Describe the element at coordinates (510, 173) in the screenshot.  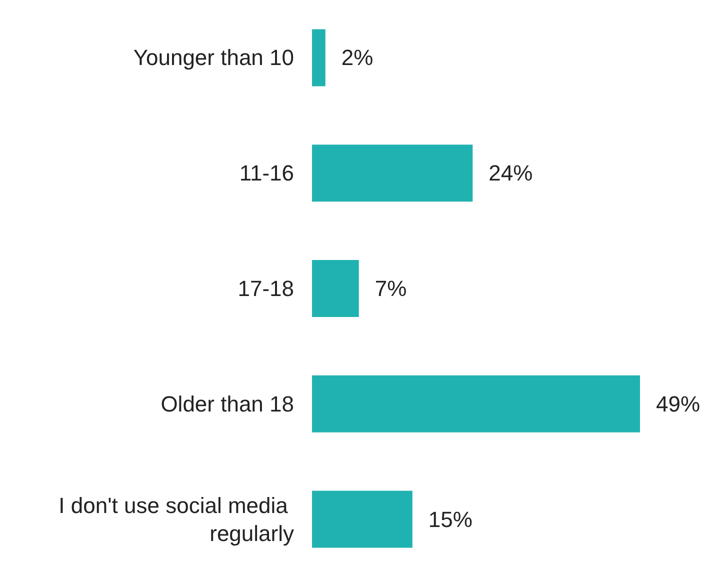
I see `data-label: 24%` at that location.